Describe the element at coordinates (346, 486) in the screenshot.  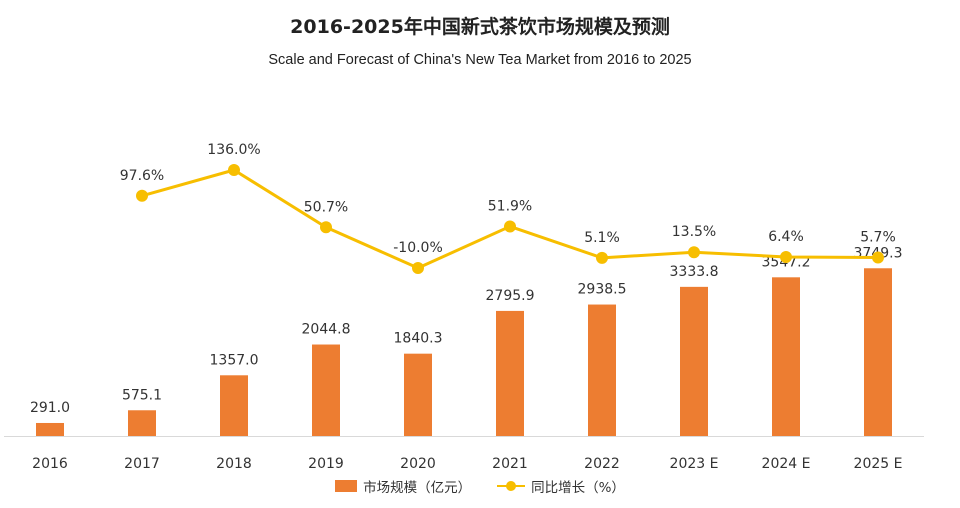
I see `legend-bar-swatch` at that location.